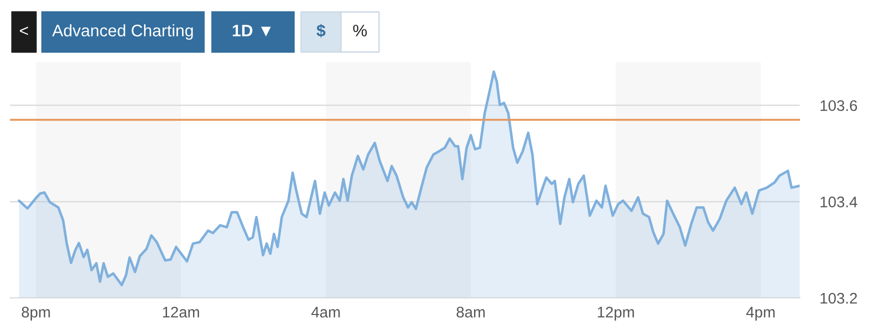 Image resolution: width=870 pixels, height=332 pixels. Describe the element at coordinates (839, 106) in the screenshot. I see `y-tick-label: 103.6` at that location.